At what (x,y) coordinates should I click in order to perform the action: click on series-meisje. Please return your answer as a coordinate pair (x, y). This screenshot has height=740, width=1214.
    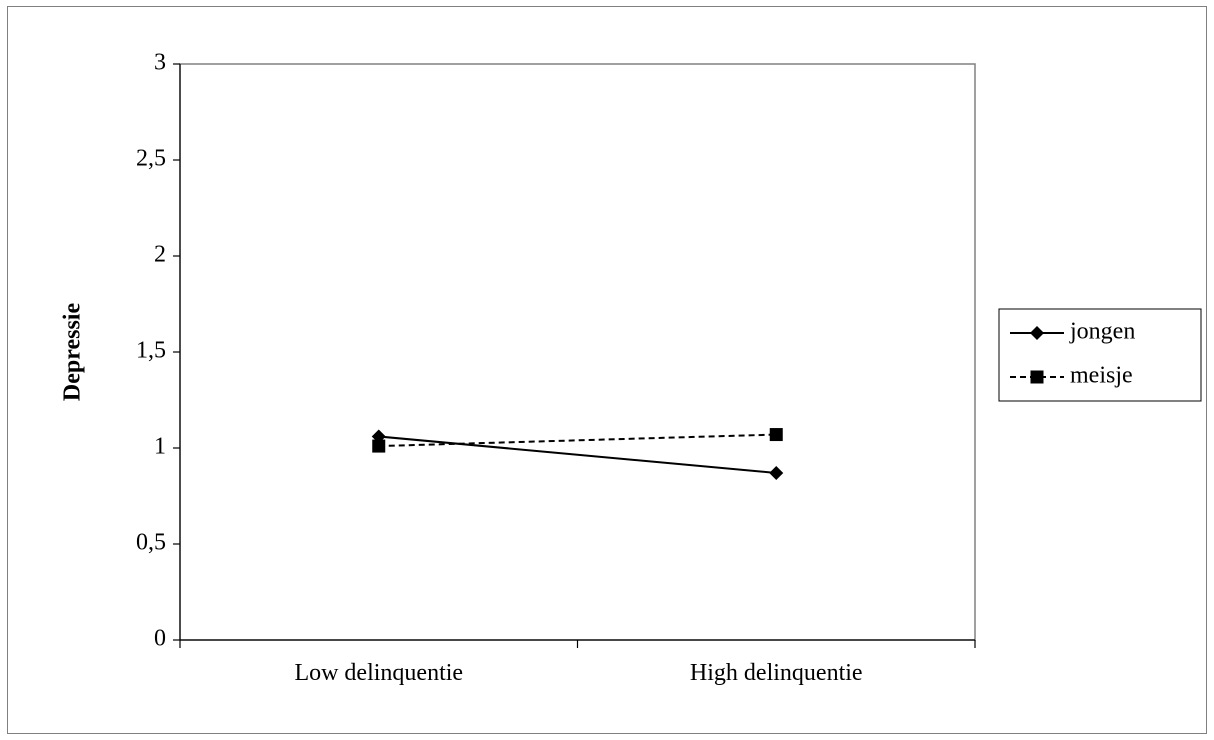
    Looking at the image, I should click on (577, 440).